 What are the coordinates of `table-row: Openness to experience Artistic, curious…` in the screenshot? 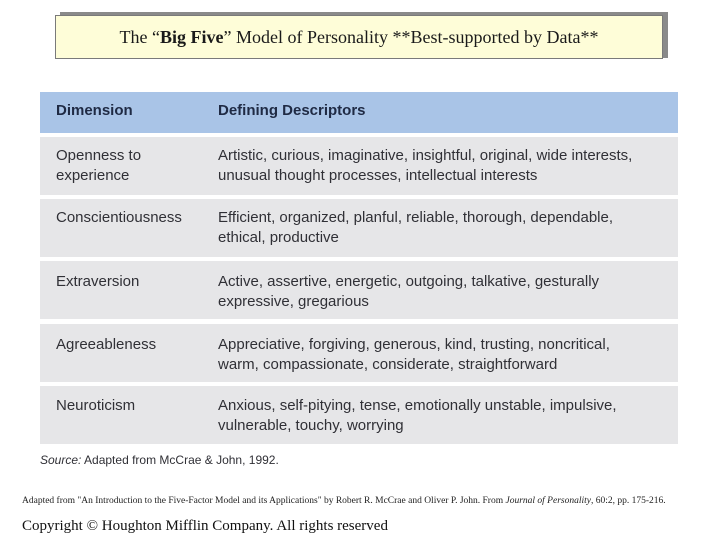 It's located at (359, 166).